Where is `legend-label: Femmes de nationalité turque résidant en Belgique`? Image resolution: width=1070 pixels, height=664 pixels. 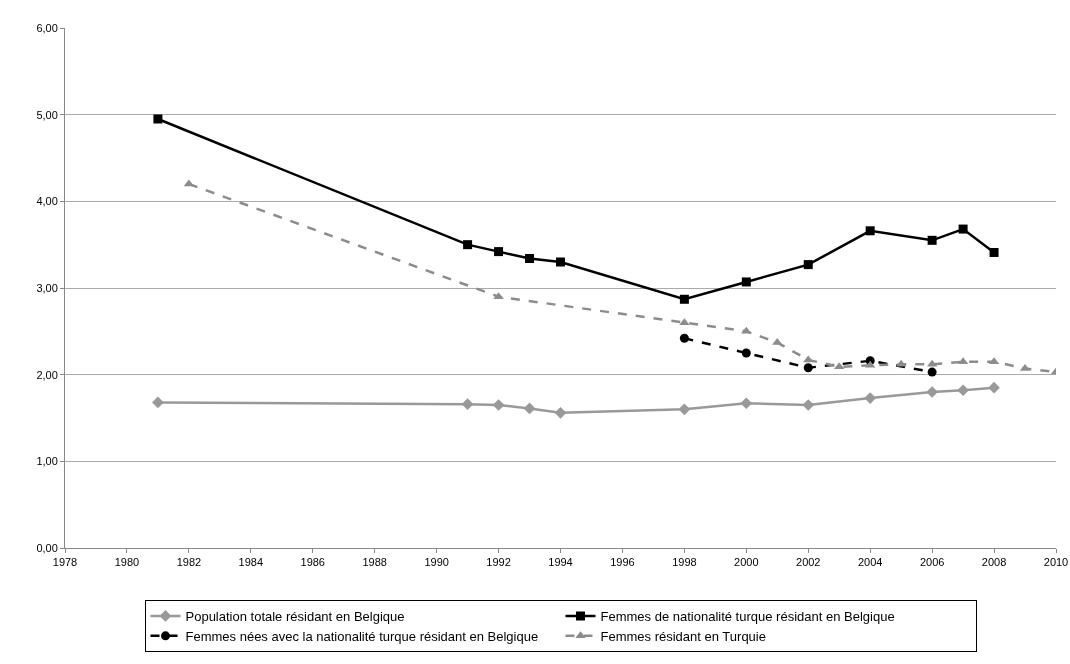
legend-label: Femmes de nationalité turque résidant en Belgique is located at coordinates (747, 617).